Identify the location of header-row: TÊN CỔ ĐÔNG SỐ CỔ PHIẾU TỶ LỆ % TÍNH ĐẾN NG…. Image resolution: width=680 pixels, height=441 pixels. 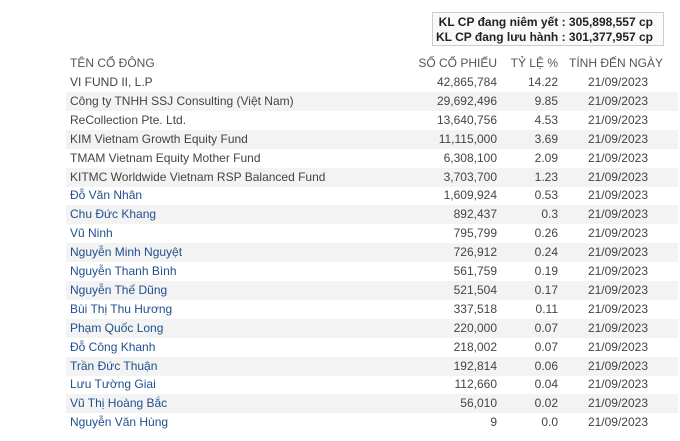
(372, 63).